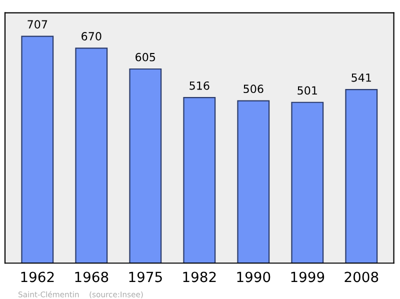 This screenshot has height=299, width=400. Describe the element at coordinates (92, 36) in the screenshot. I see `data-label: 670` at that location.